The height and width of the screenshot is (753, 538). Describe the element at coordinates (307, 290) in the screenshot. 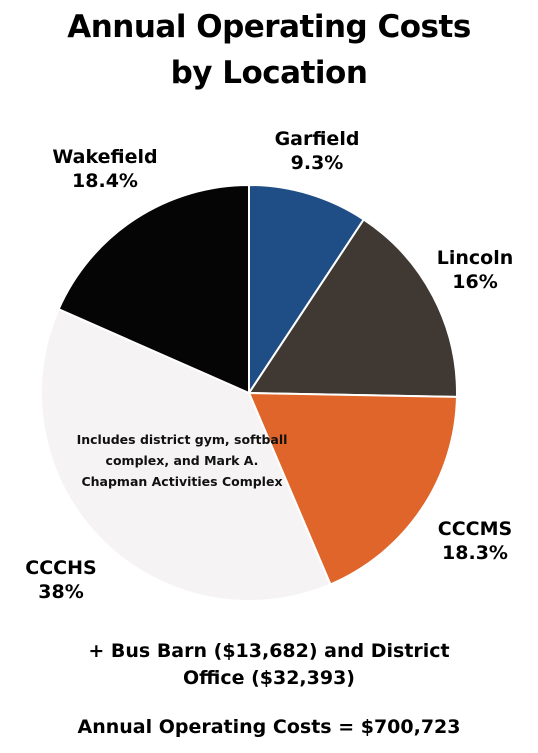

I see `pie-slice-garfield` at that location.